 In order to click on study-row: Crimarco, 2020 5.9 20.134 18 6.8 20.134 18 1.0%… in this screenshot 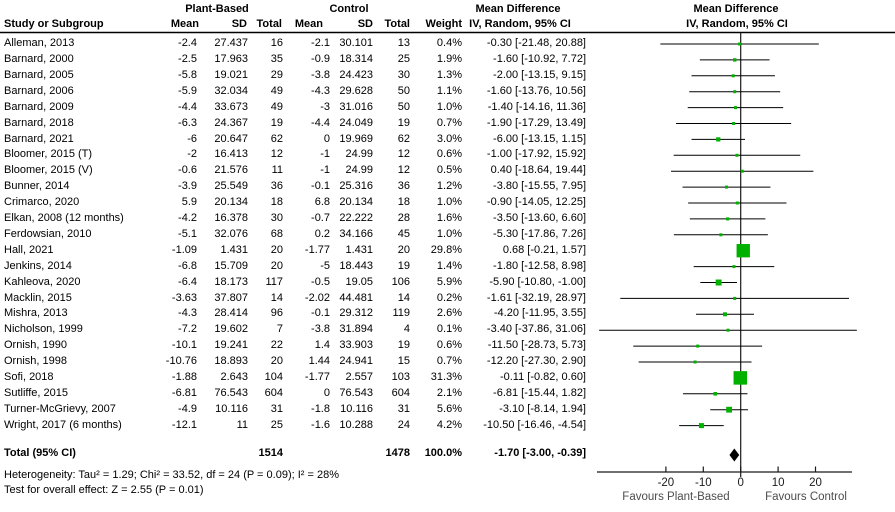, I will do `click(300, 203)`.